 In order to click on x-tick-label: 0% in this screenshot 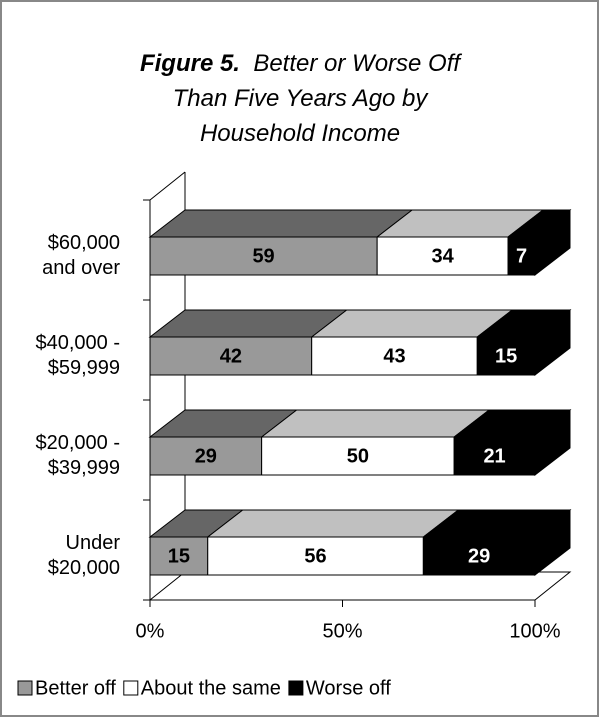, I will do `click(150, 631)`.